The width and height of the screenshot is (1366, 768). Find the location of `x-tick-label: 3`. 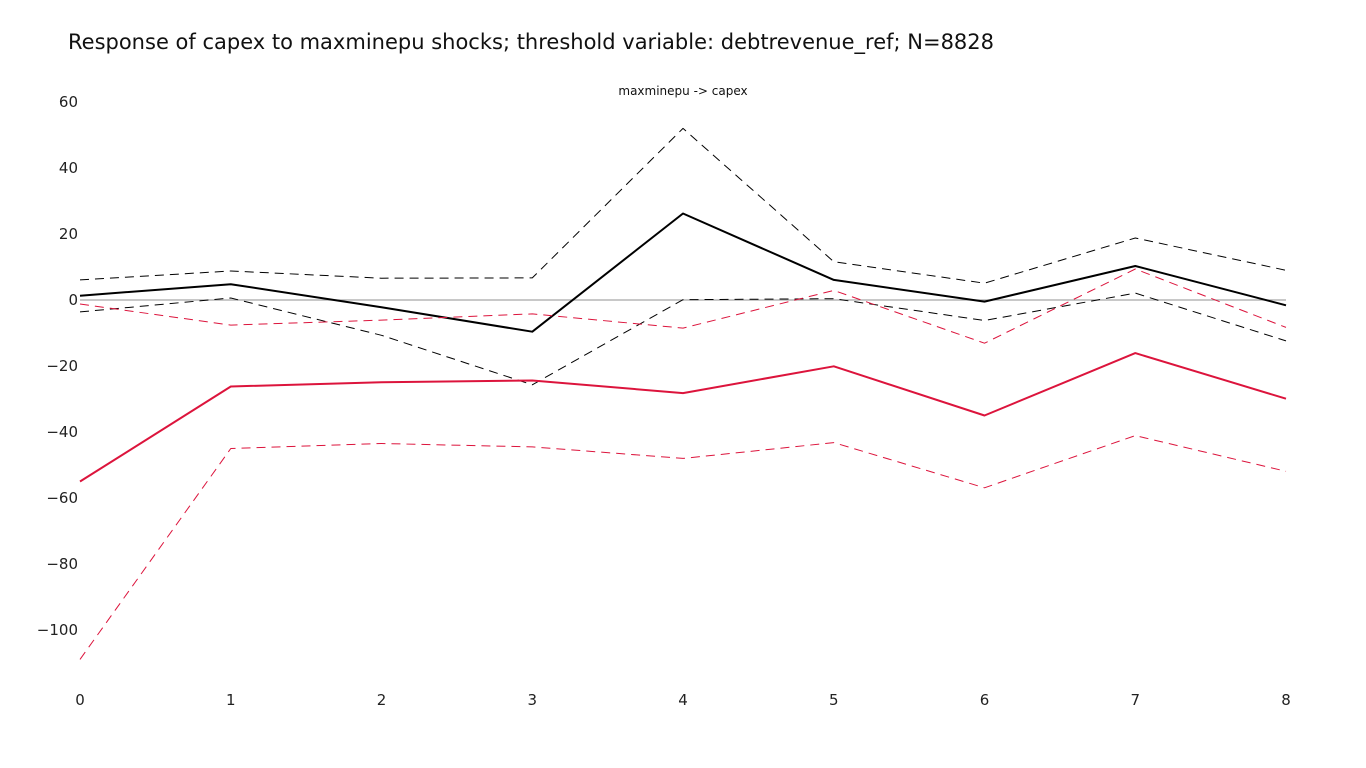

x-tick-label: 3 is located at coordinates (532, 700).